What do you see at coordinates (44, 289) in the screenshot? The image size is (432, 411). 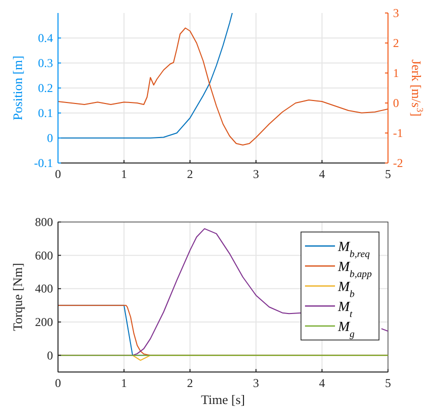 I see `y-tick-label: 400` at bounding box center [44, 289].